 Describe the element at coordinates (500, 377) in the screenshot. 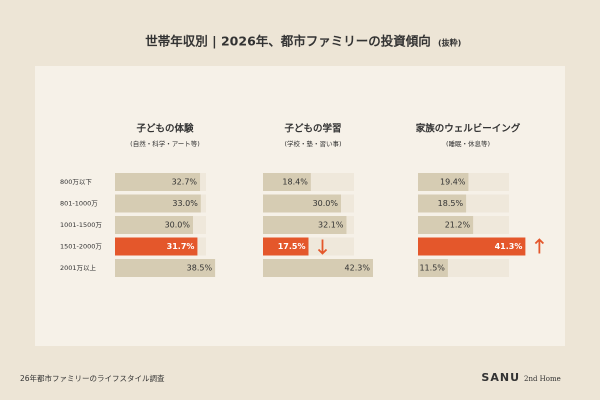

I see `brand-name: SANU` at that location.